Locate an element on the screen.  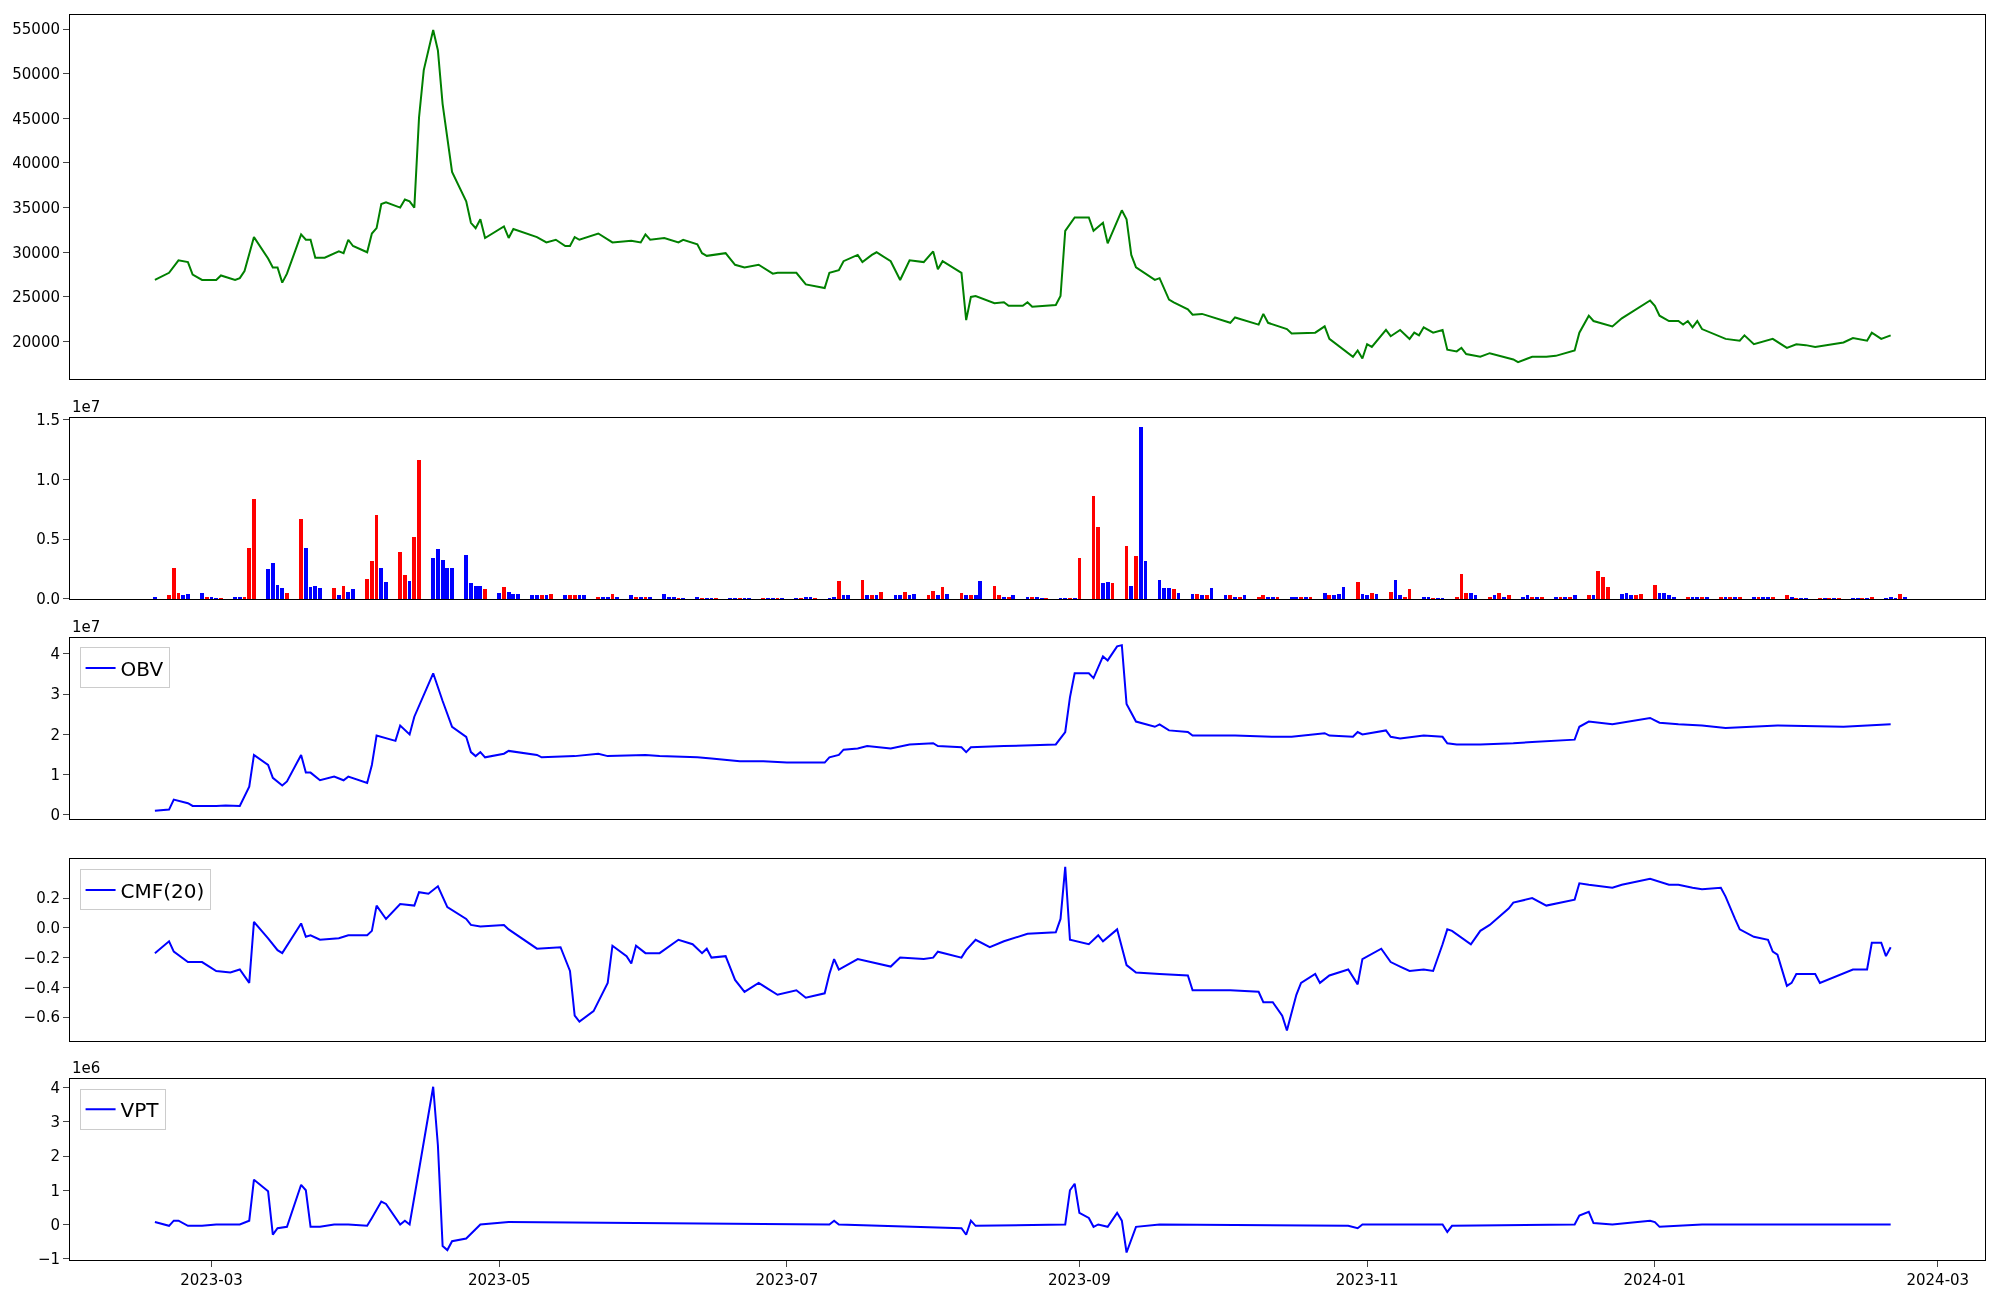
legend-label: CMF(20) is located at coordinates (162, 890).